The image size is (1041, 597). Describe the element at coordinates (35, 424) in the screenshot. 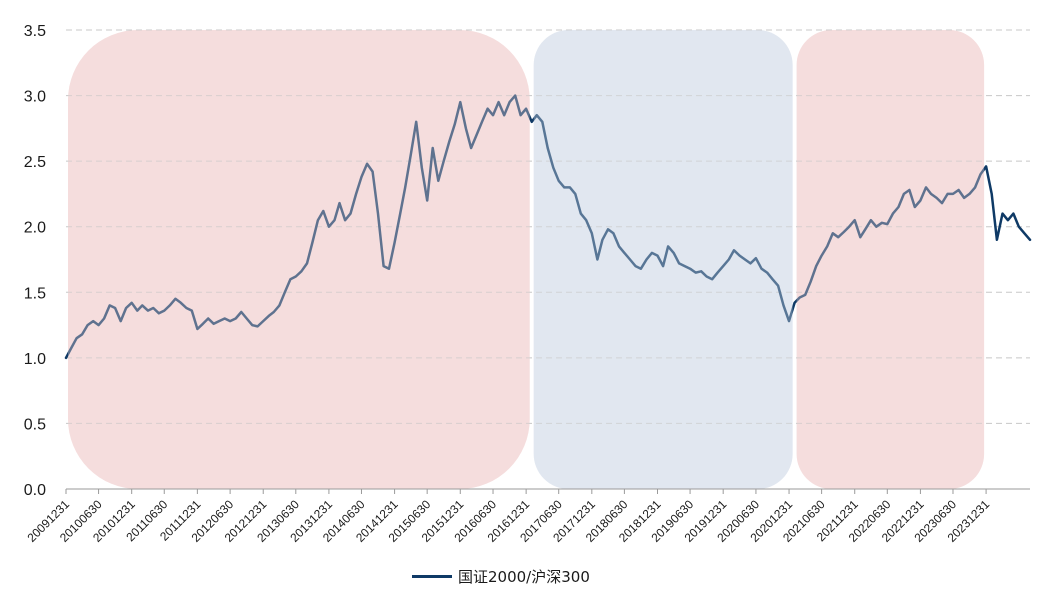

I see `y-tick-label: 0.5` at that location.